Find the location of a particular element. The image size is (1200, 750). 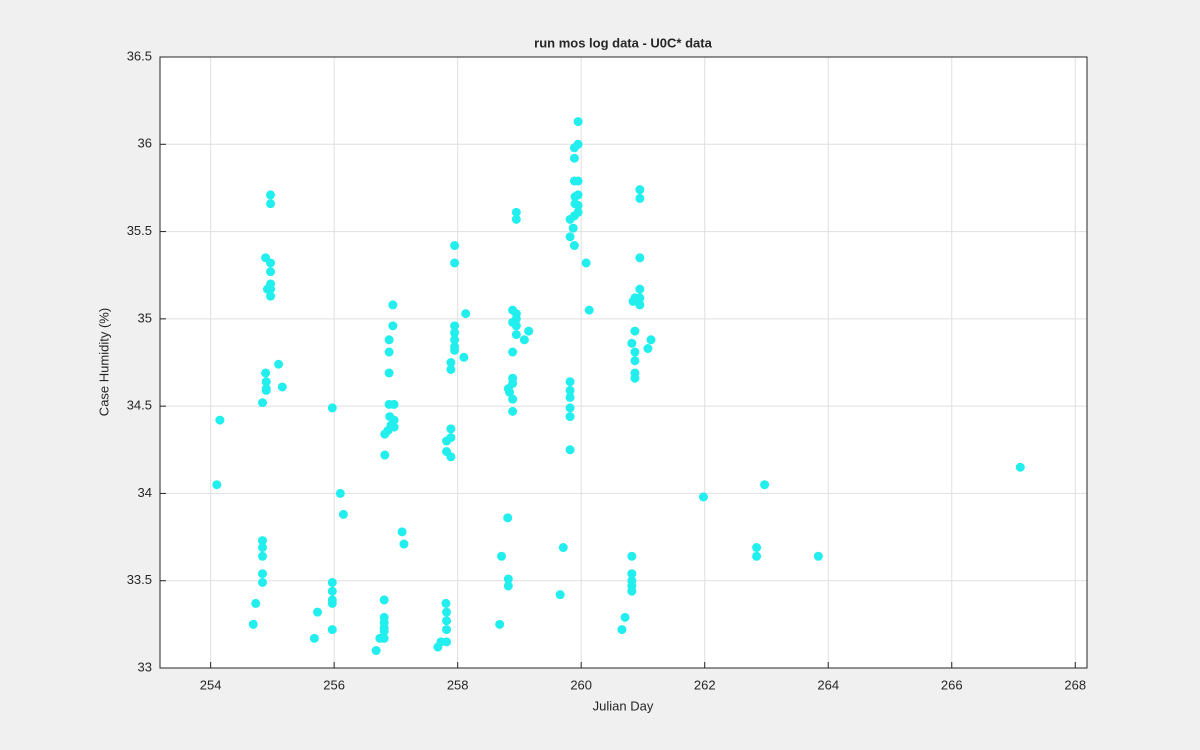

x-tick-label: 254 is located at coordinates (211, 684).